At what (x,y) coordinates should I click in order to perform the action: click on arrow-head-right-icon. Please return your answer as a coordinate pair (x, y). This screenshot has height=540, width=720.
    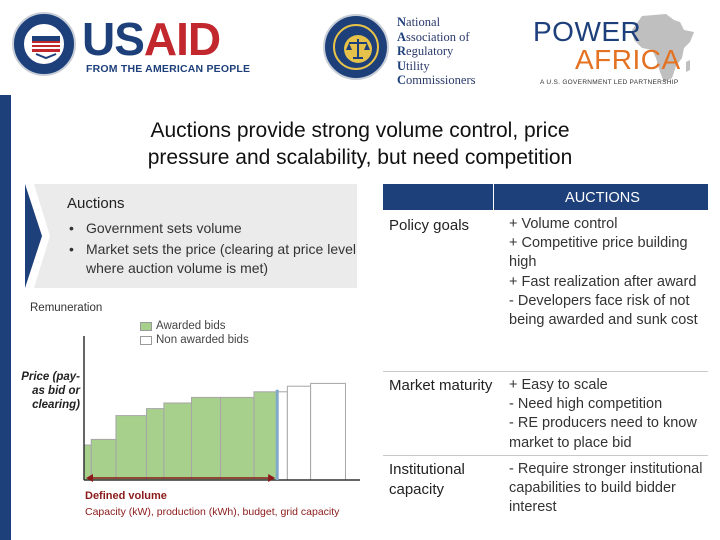
    Looking at the image, I should click on (272, 478).